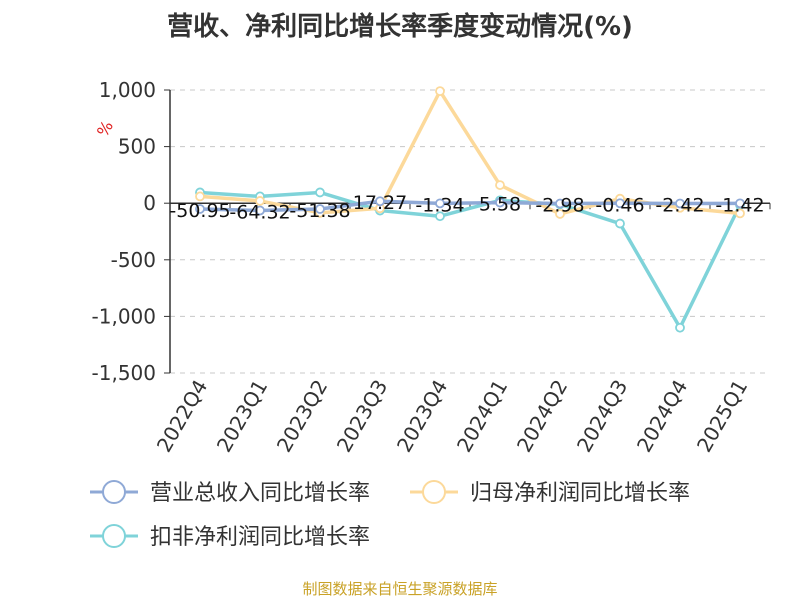  I want to click on x-tick-label: 2023Q3, so click(362, 416).